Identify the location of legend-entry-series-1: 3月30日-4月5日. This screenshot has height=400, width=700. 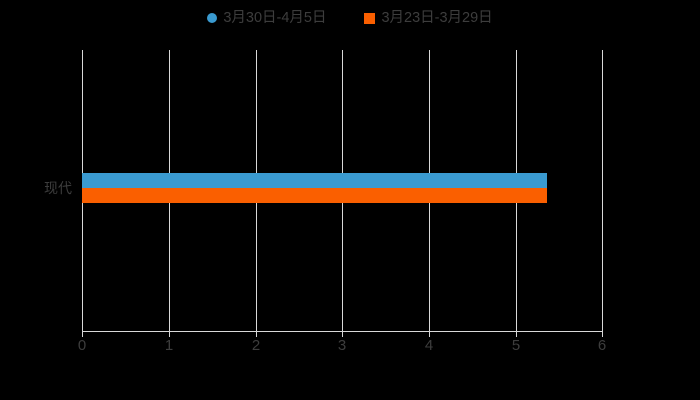
(266, 18).